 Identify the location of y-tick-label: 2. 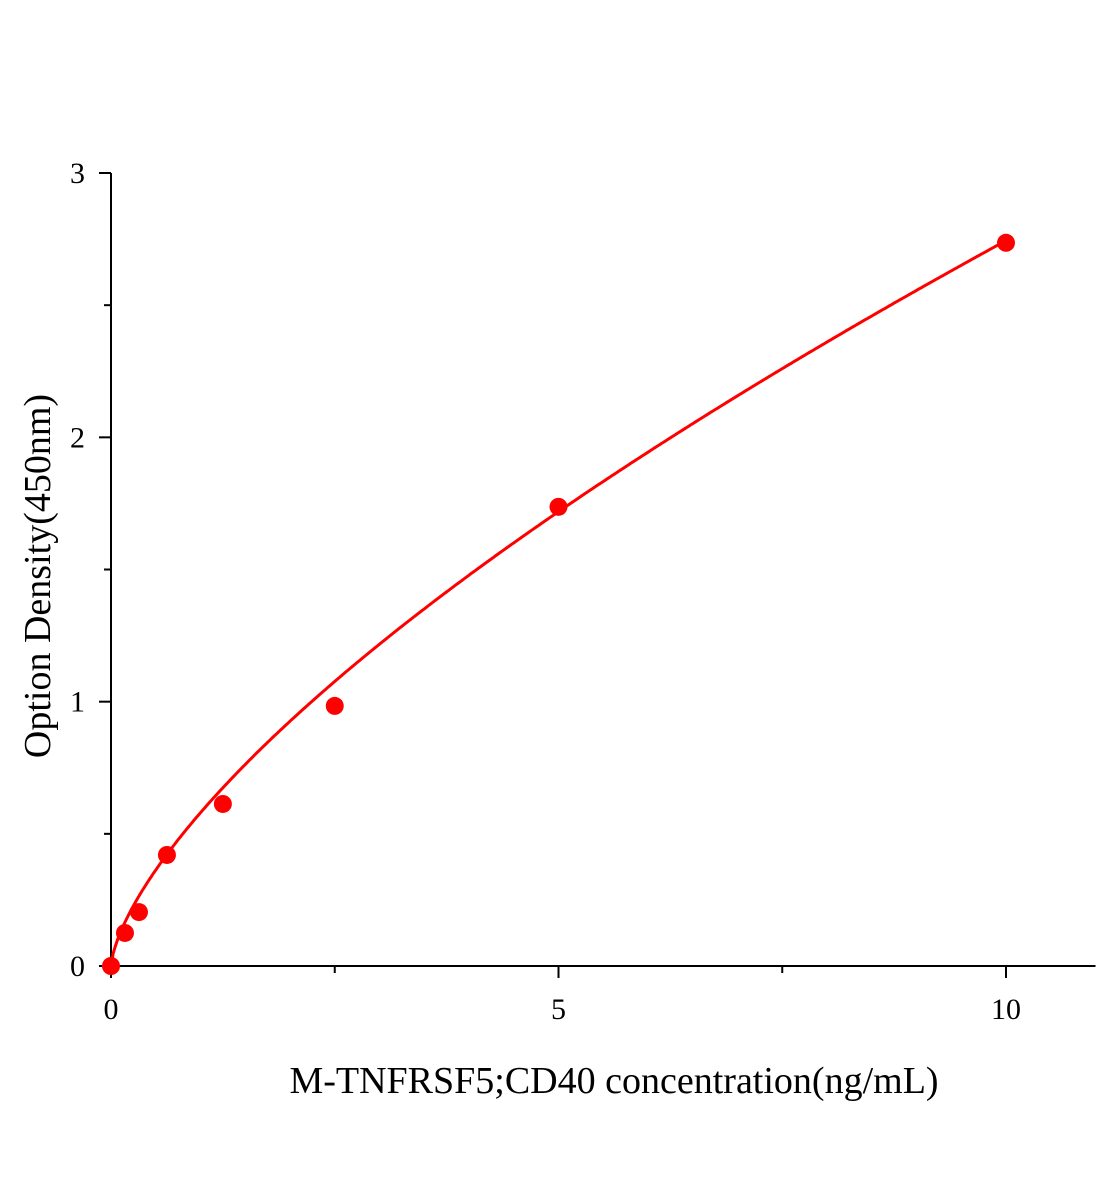
(77, 437).